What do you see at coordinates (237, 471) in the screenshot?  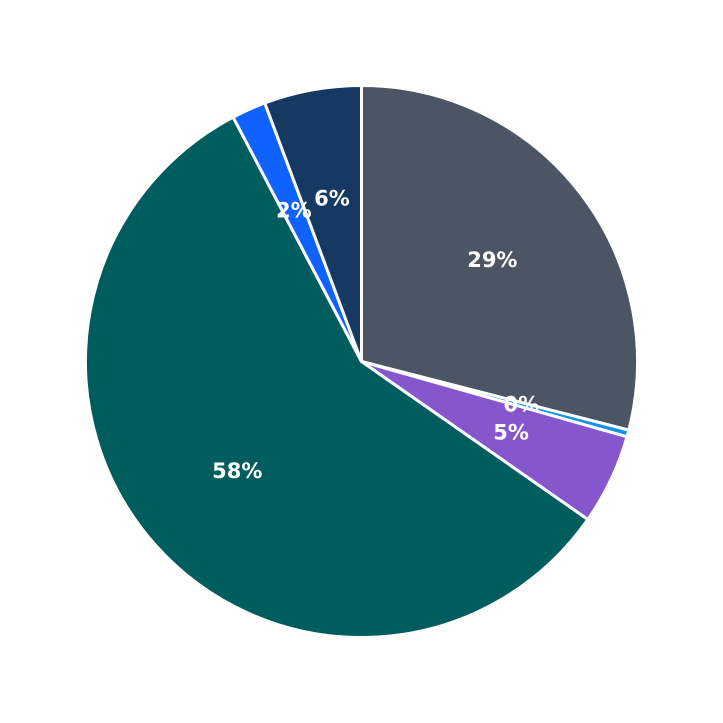 I see `pie-slice-label-3: 58%` at bounding box center [237, 471].